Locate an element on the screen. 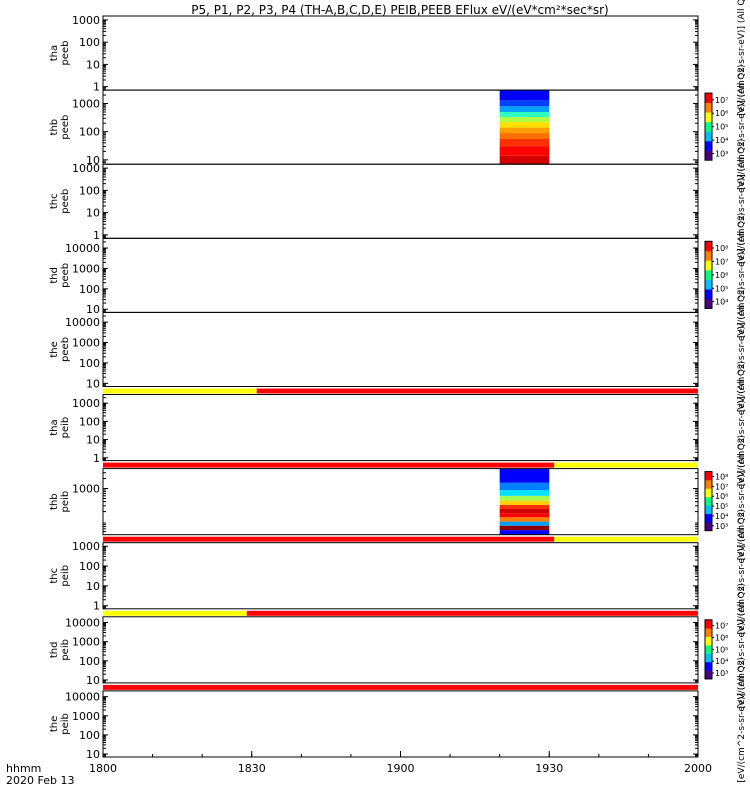 The width and height of the screenshot is (750, 800). x-tick-label: 1830 is located at coordinates (252, 768).